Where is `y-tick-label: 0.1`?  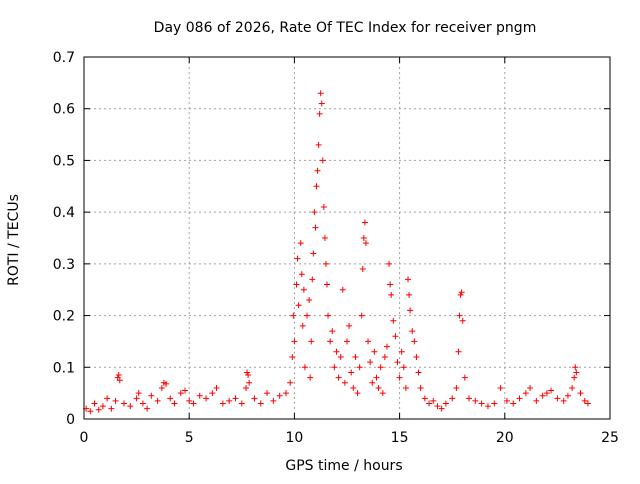 y-tick-label: 0.1 is located at coordinates (64, 368).